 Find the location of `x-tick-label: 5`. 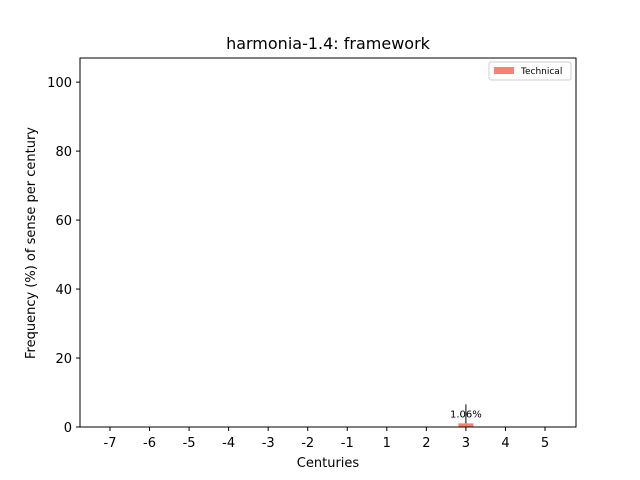

x-tick-label: 5 is located at coordinates (545, 443).